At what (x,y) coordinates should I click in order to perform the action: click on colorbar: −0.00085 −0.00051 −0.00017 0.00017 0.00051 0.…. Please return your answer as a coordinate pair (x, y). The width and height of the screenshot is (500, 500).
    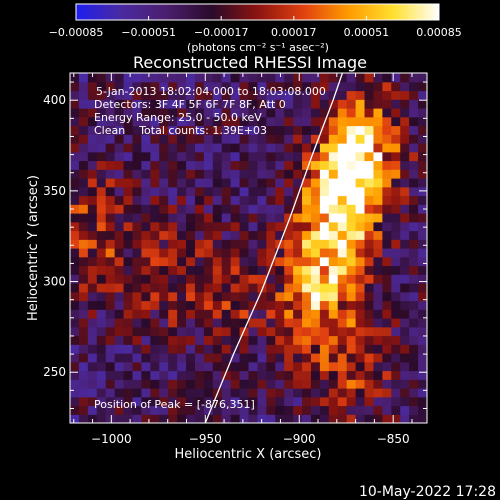
    Looking at the image, I should click on (255, 28).